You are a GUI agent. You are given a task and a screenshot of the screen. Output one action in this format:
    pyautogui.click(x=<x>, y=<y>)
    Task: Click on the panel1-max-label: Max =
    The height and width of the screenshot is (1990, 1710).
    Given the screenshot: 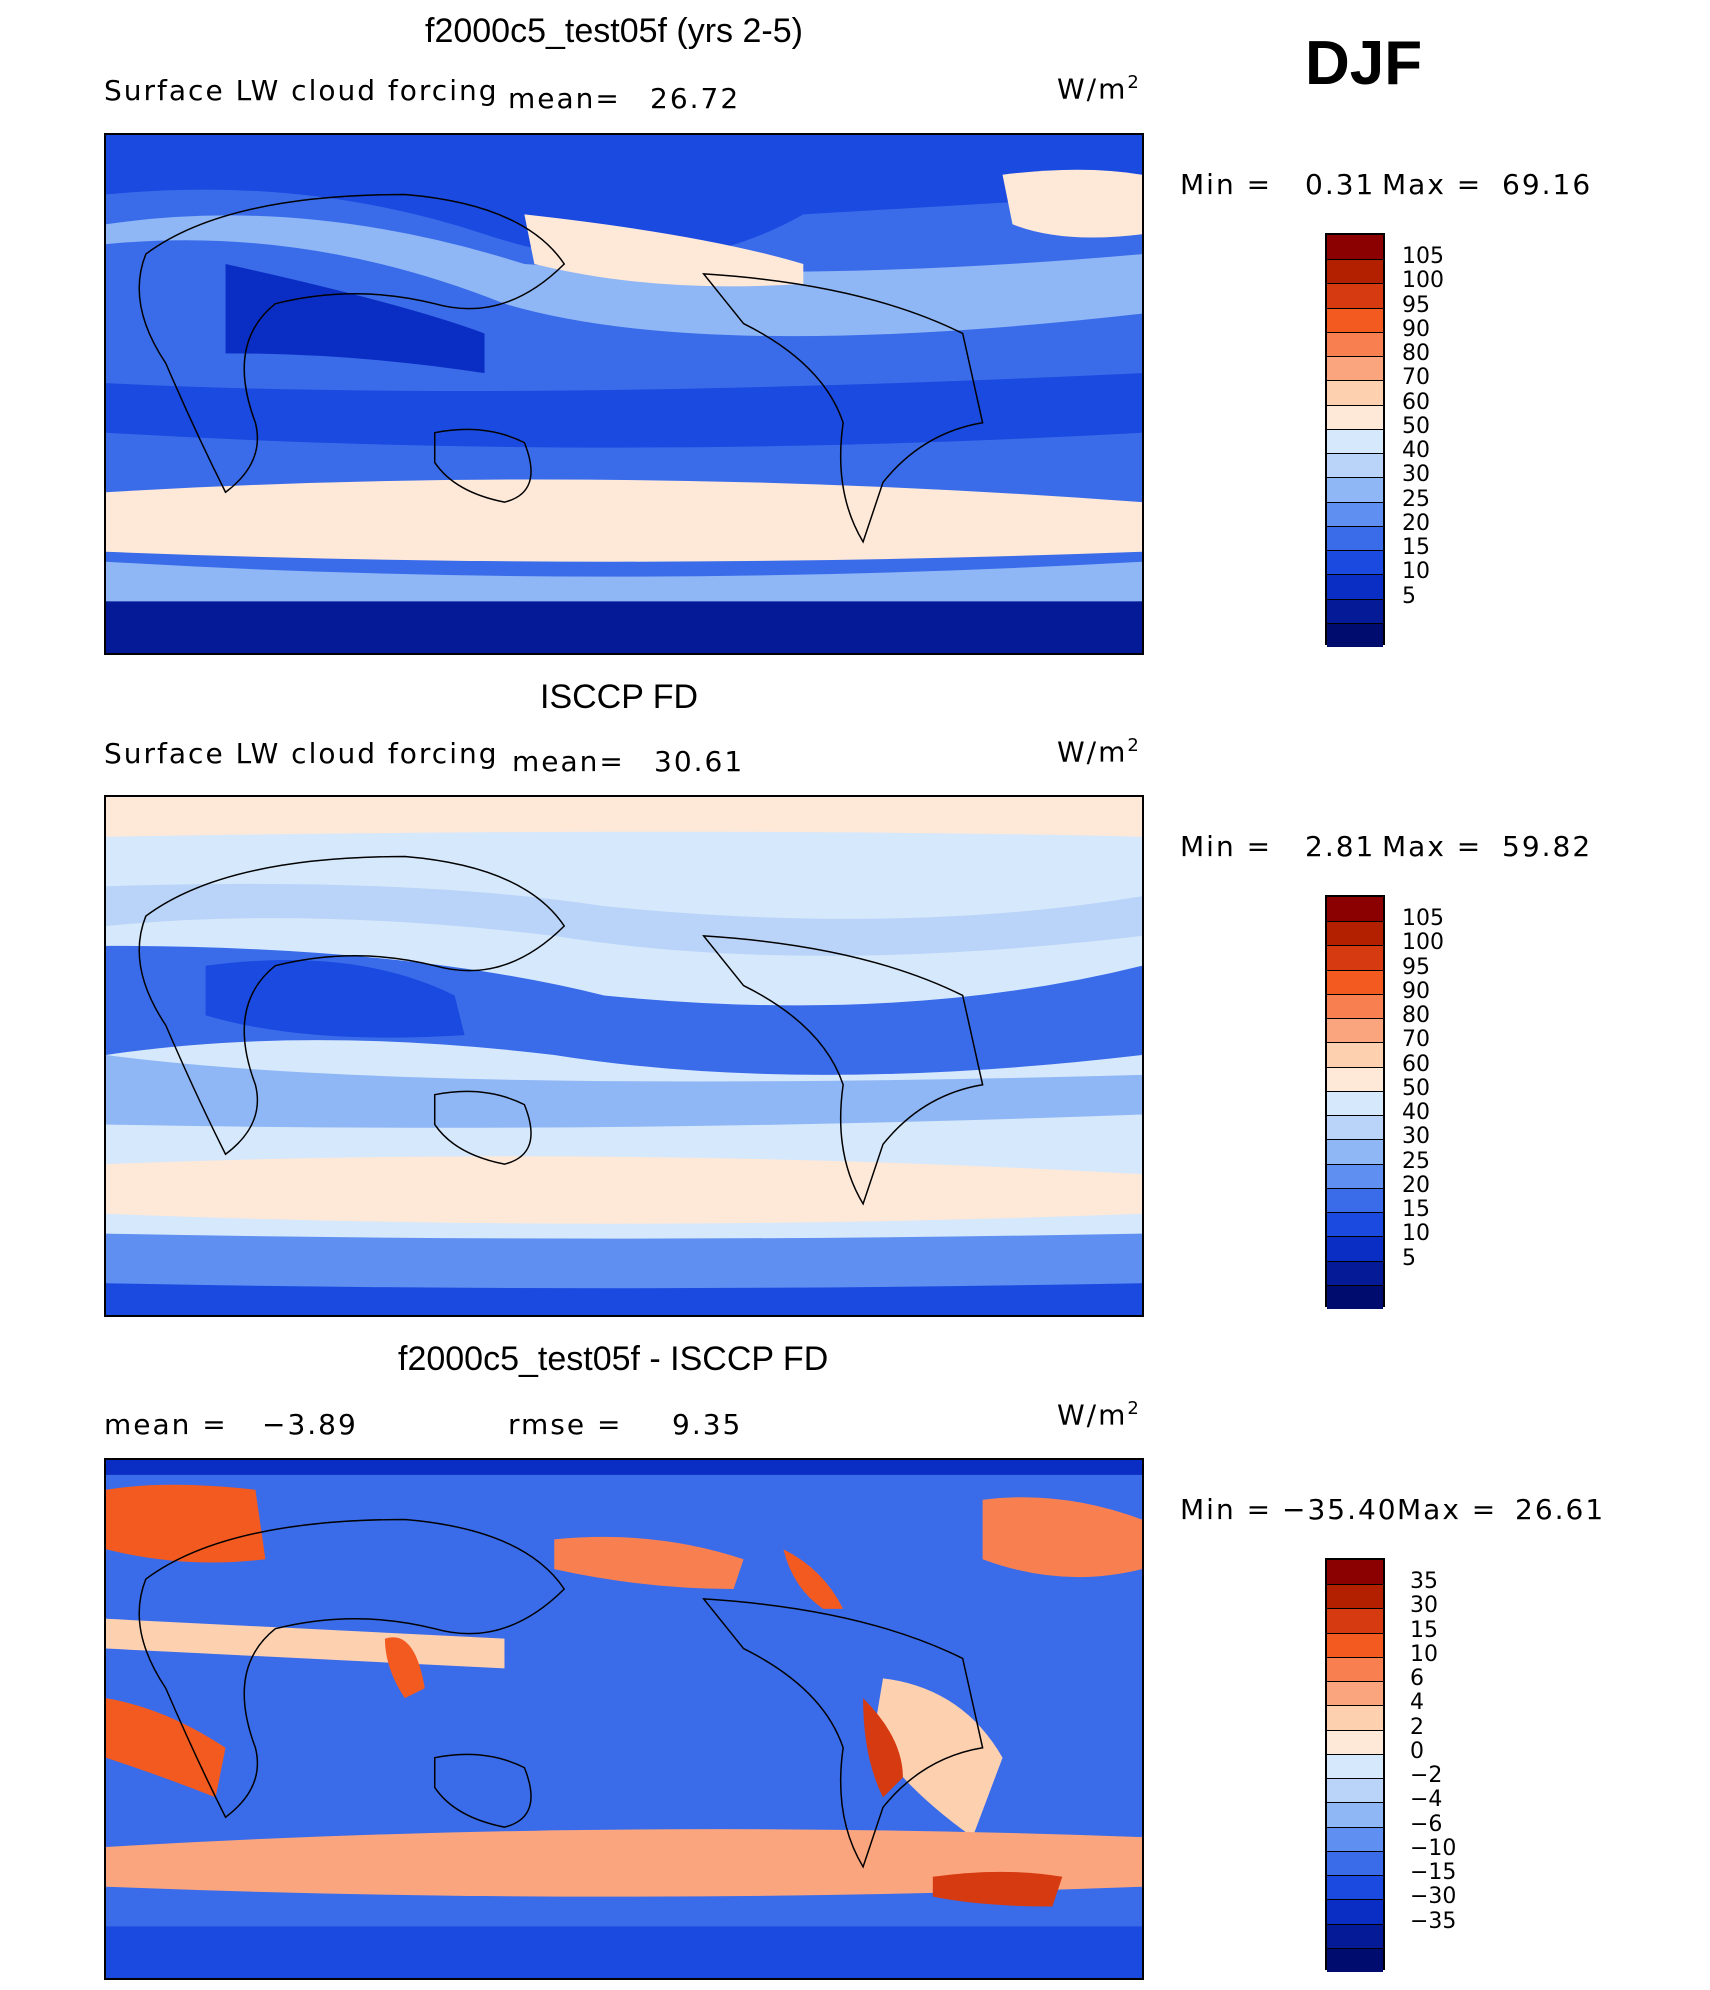 What is the action you would take?
    pyautogui.click(x=1432, y=184)
    